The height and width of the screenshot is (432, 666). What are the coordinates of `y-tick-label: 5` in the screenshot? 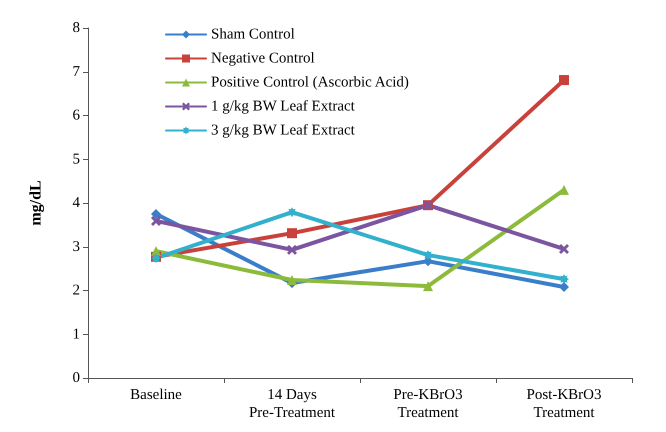 It's located at (76, 159).